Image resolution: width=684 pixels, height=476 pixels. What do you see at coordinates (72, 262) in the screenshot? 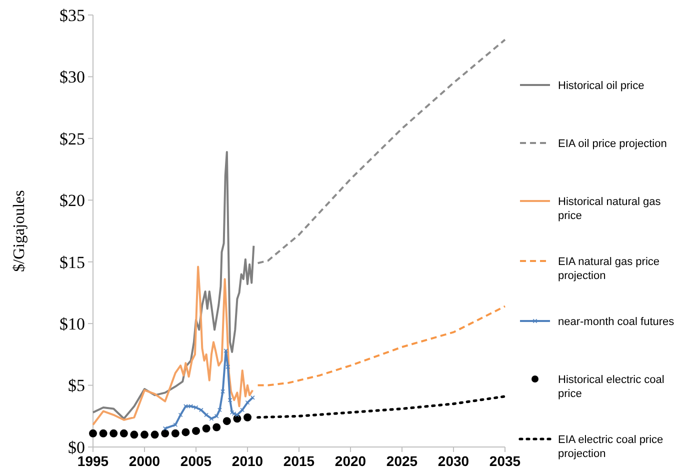
I see `y-tick-label: $15` at bounding box center [72, 262].